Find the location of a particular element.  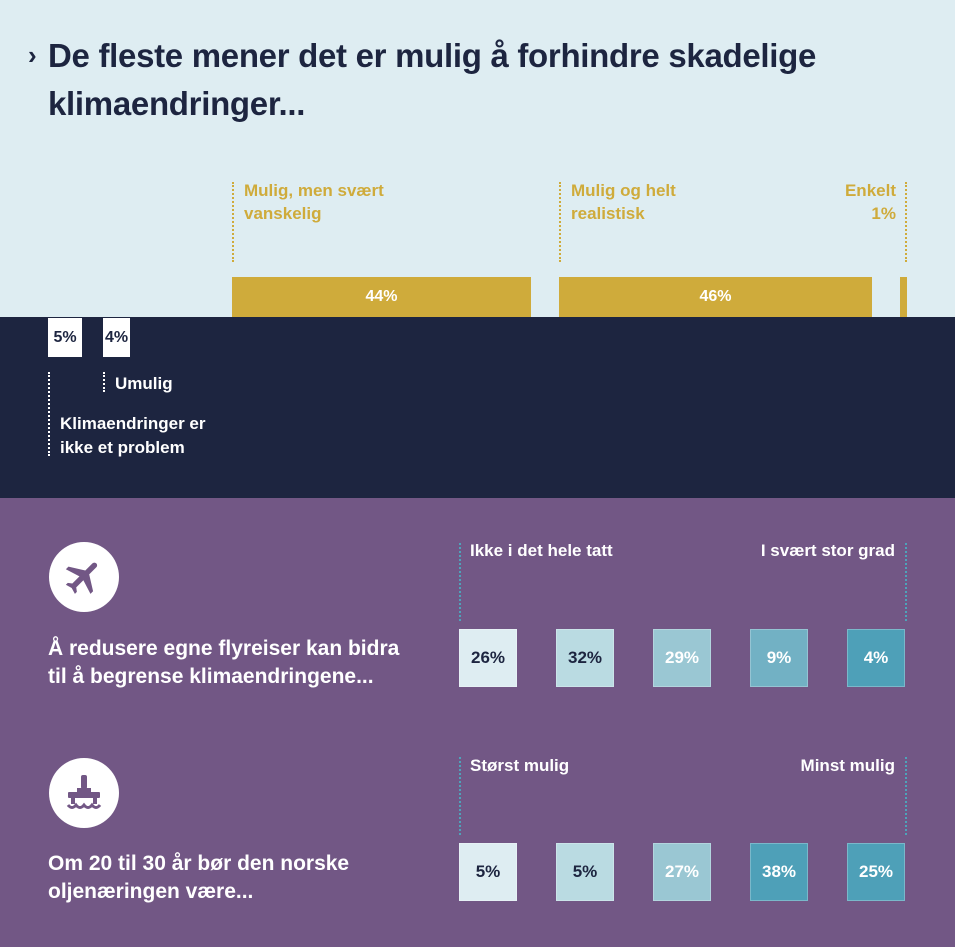

label-line: 1% is located at coordinates (883, 213).